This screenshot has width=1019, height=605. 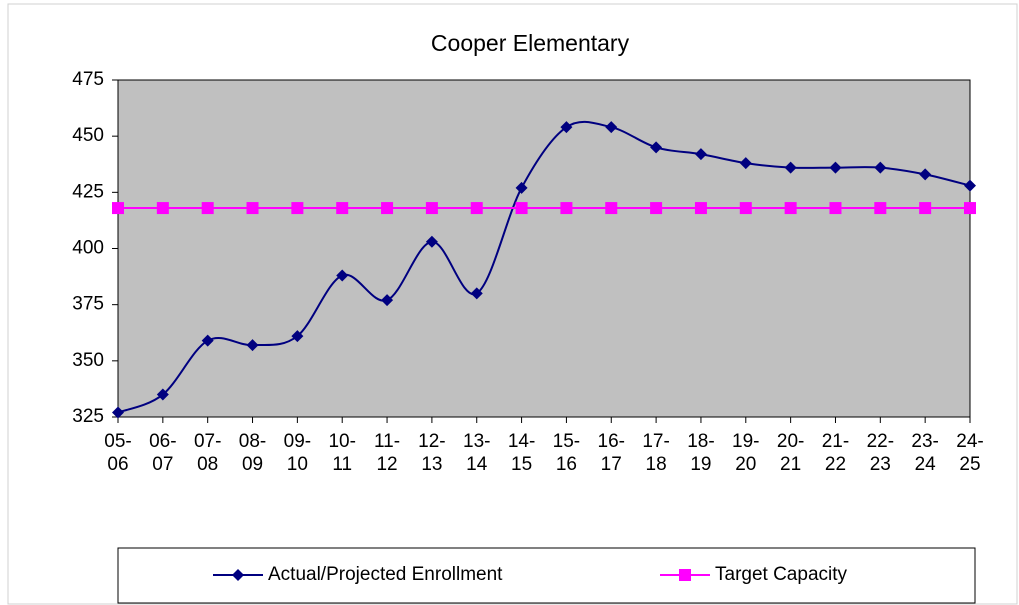 What do you see at coordinates (88, 135) in the screenshot?
I see `y-tick-label: 450` at bounding box center [88, 135].